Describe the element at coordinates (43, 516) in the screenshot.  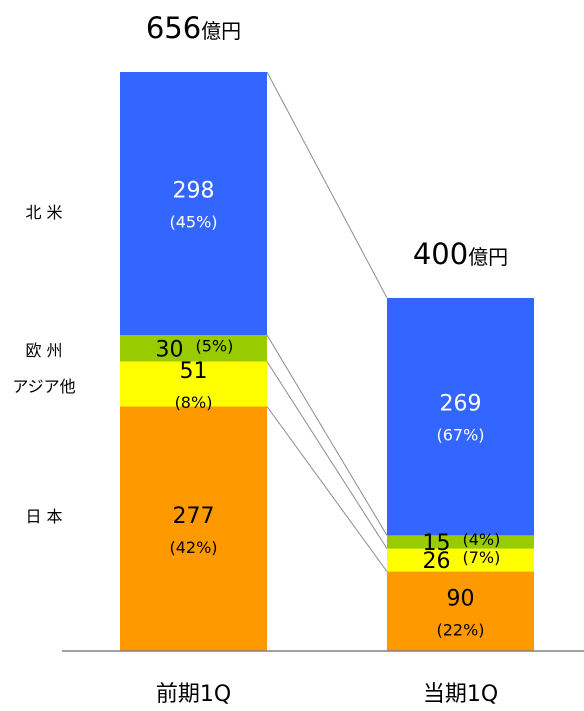
I see `region-label: 日 本` at that location.